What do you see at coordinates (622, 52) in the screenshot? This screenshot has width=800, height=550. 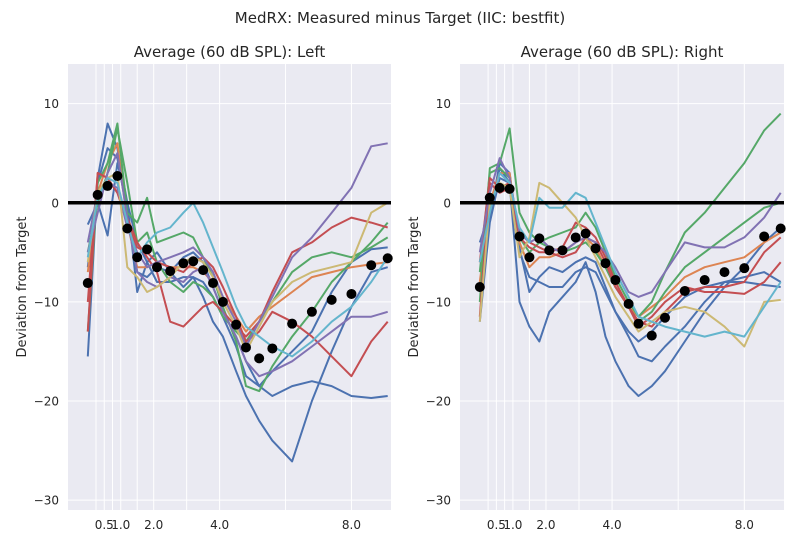 I see `right-chart-title: Average (60 dB SPL): Right` at bounding box center [622, 52].